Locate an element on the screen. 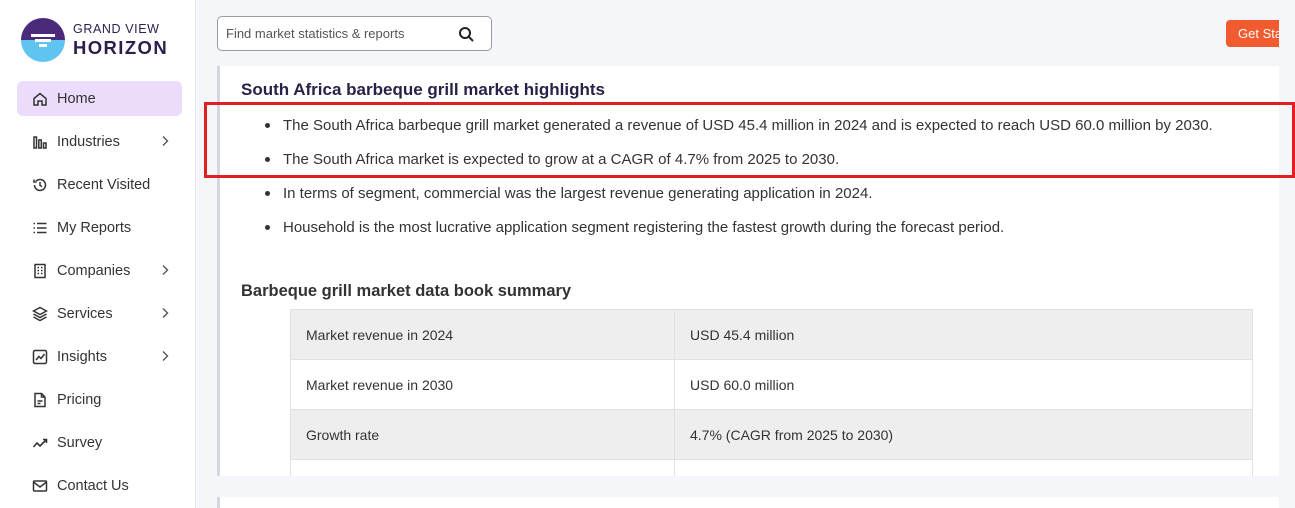 This screenshot has height=508, width=1295. bar-chart-icon is located at coordinates (39, 141).